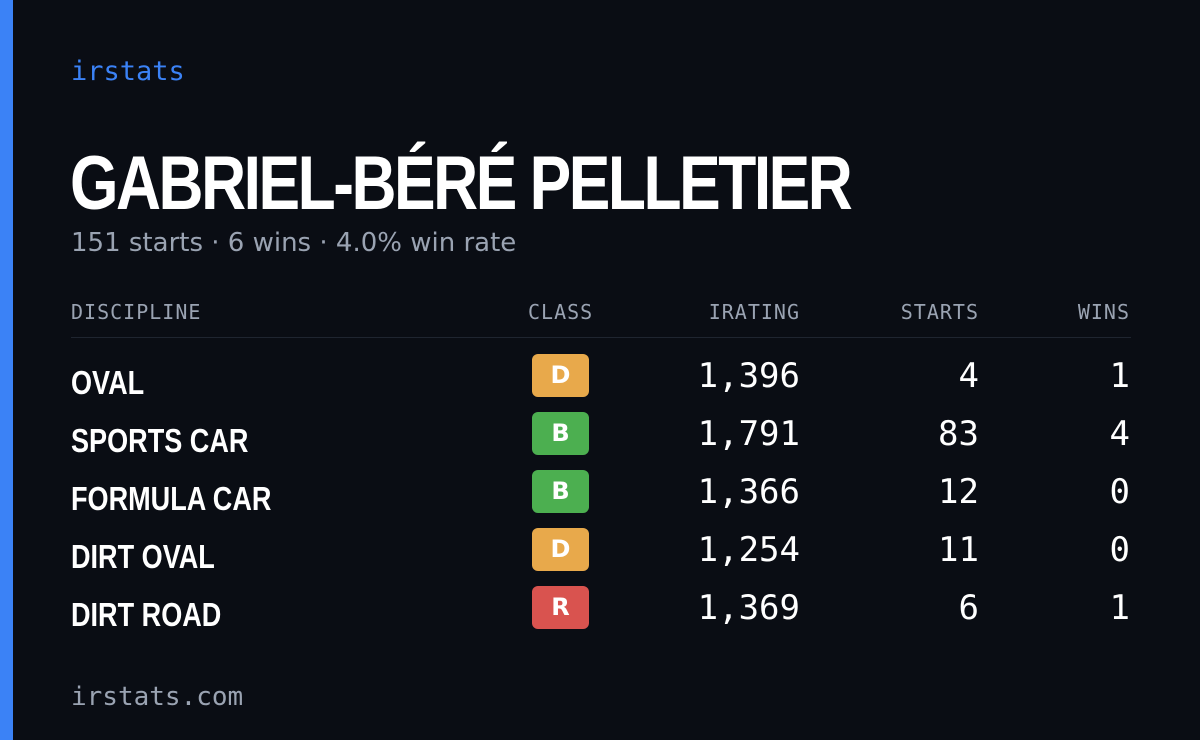 Image resolution: width=1200 pixels, height=740 pixels. What do you see at coordinates (294, 243) in the screenshot?
I see `summary: 151 starts · 6 wins · 4.0% win rate` at bounding box center [294, 243].